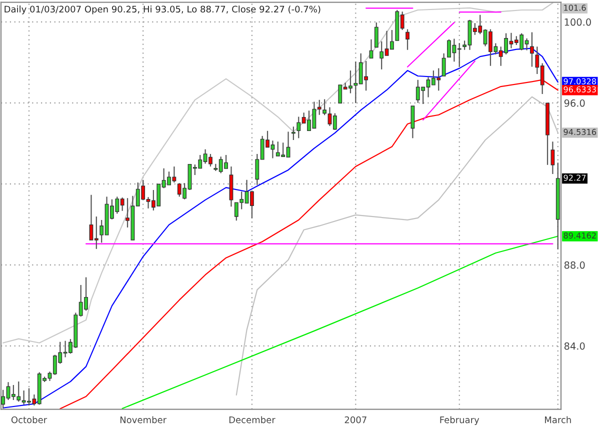  Describe the element at coordinates (580, 235) in the screenshot. I see `data-label: 89.4162` at that location.